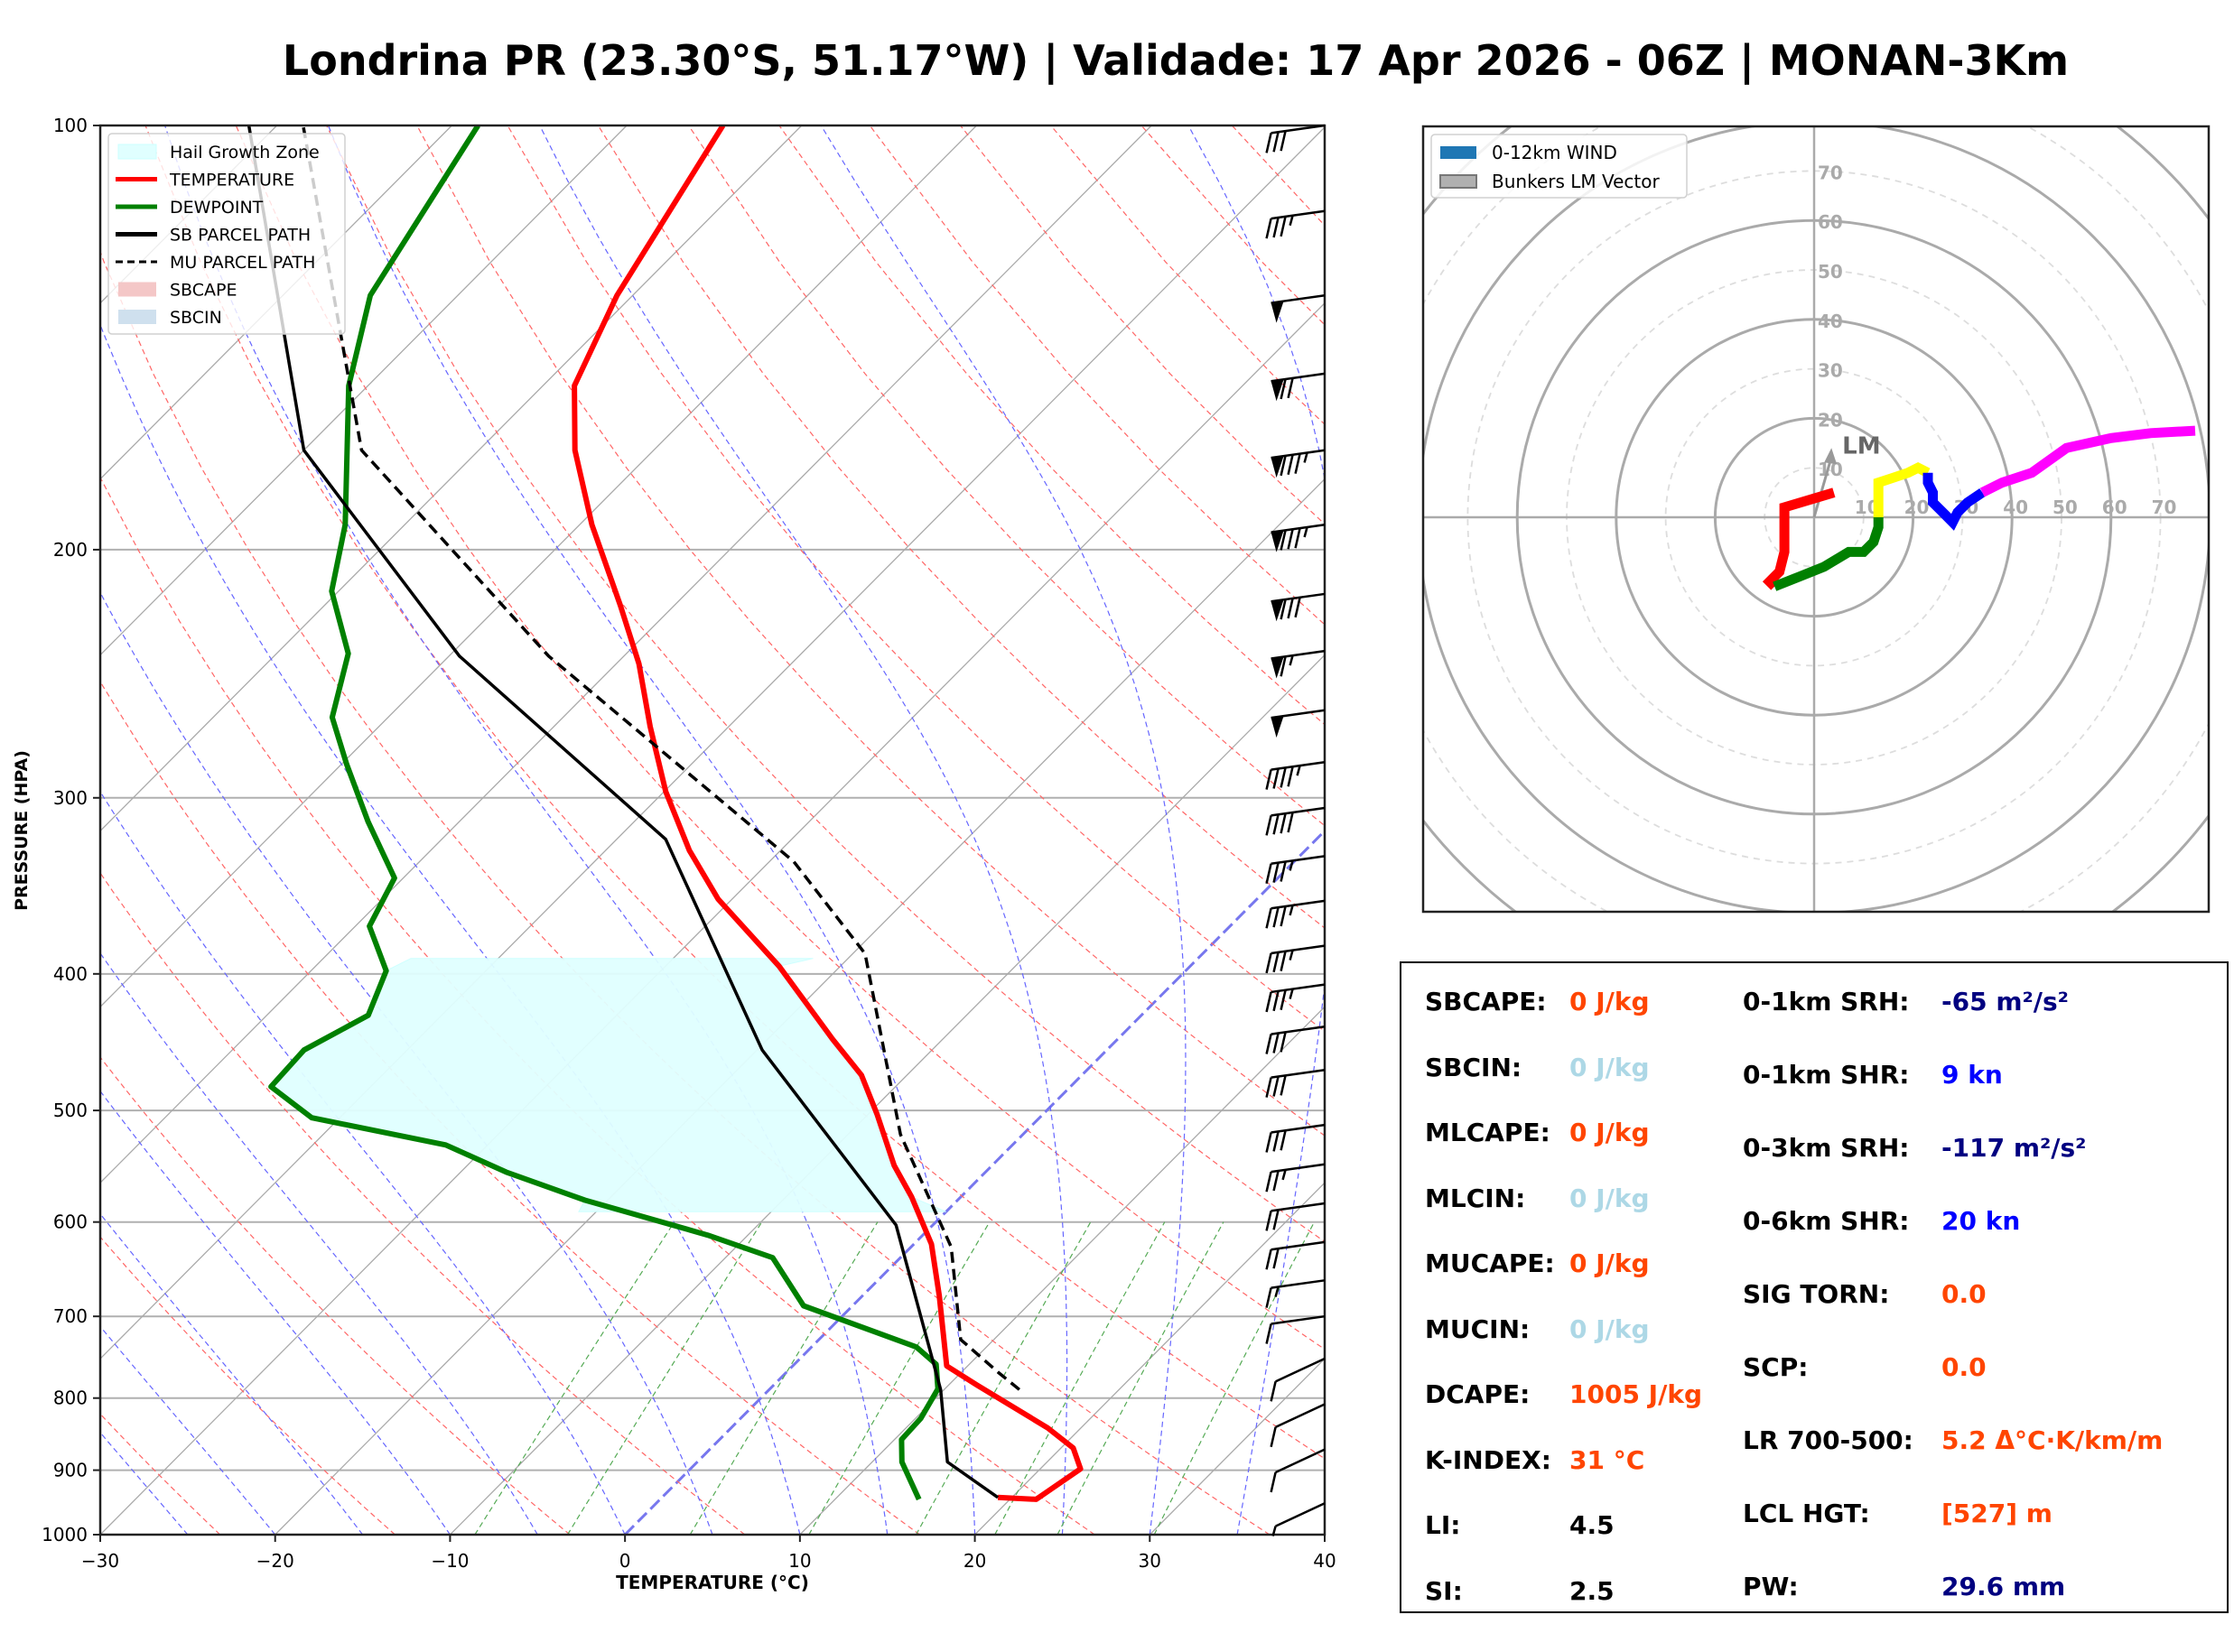 This screenshot has width=2234, height=1652. I want to click on bunkers-lm-vector, so click(1822, 487).